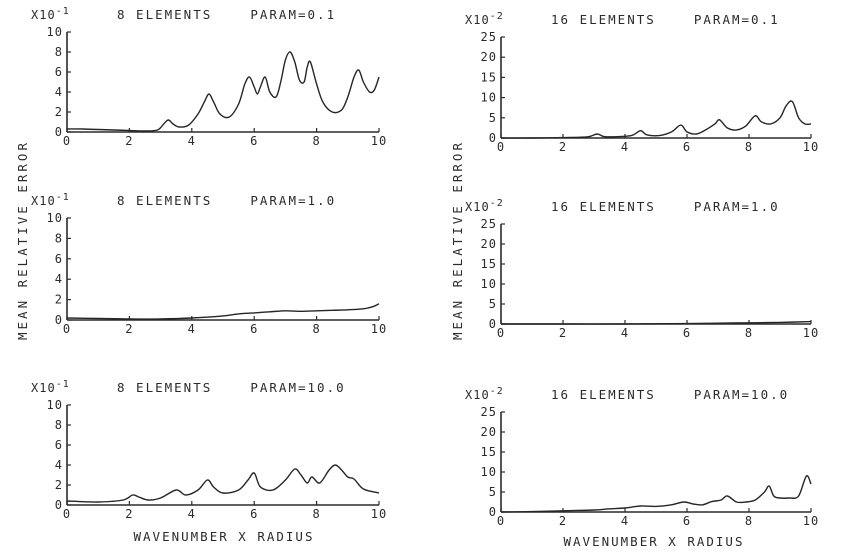 The height and width of the screenshot is (557, 853). I want to click on chart-title: 16 ELEMENTS PARAM=1.0, so click(665, 206).